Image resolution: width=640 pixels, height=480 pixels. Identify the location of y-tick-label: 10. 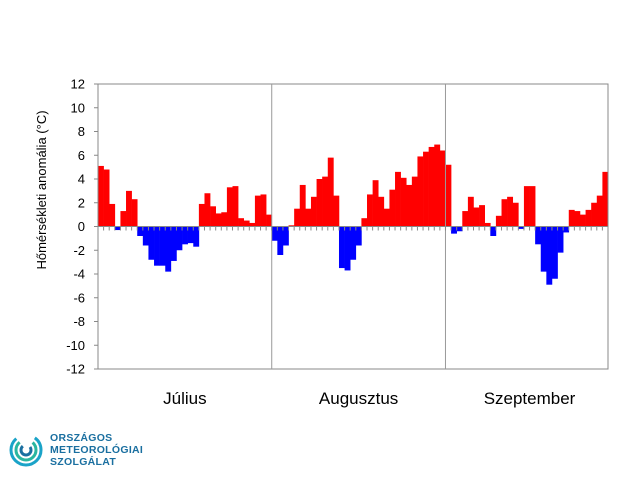
(78, 107).